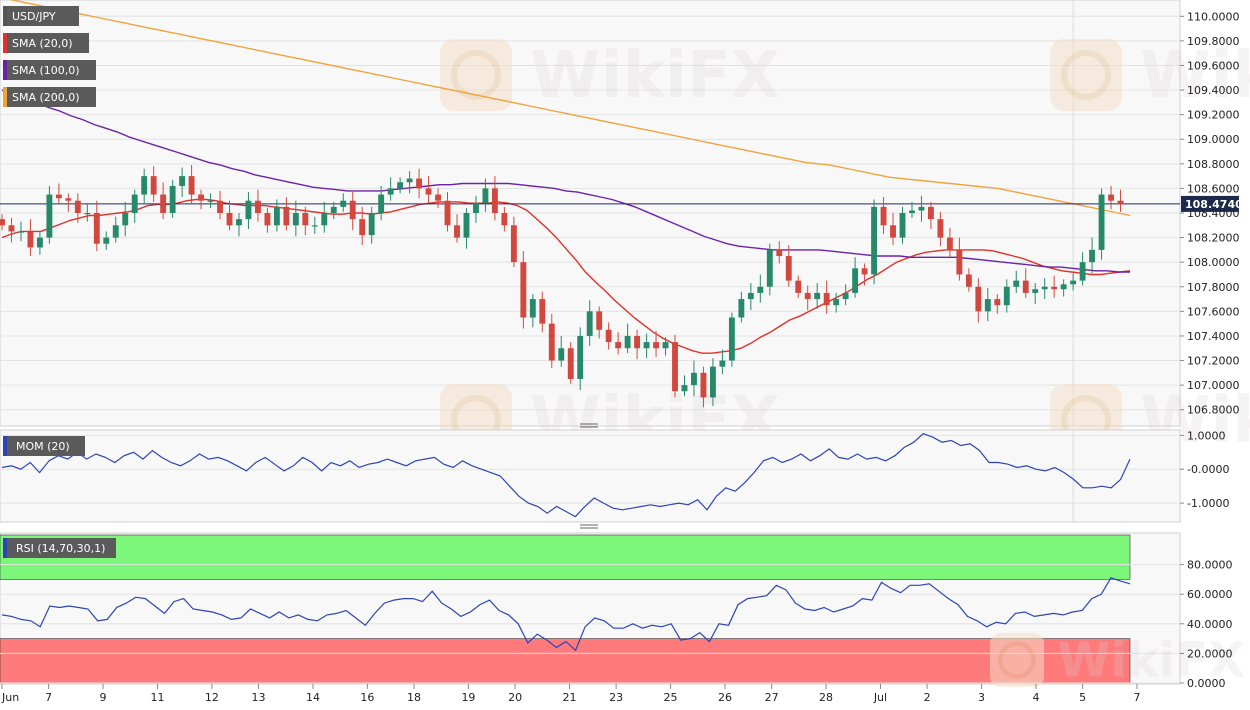  Describe the element at coordinates (5, 97) in the screenshot. I see `legend-swatch` at that location.